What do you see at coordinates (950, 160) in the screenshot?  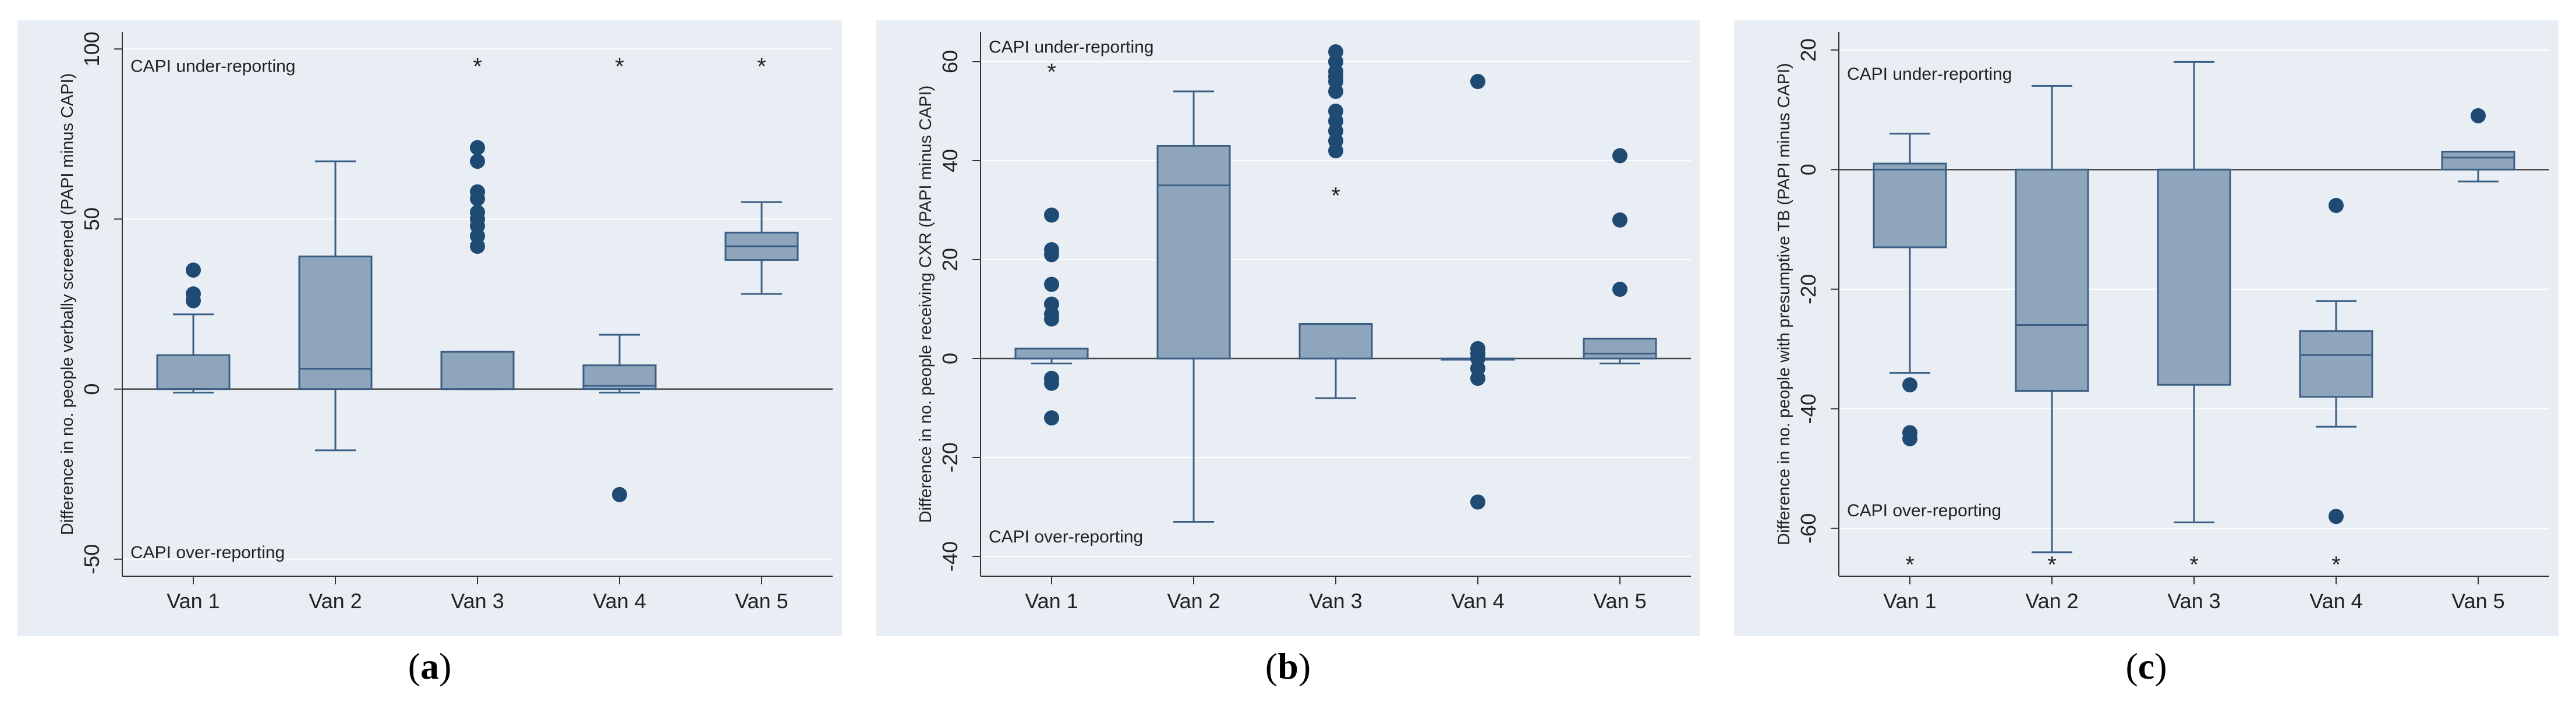 I see `y-tick-label: 40` at bounding box center [950, 160].